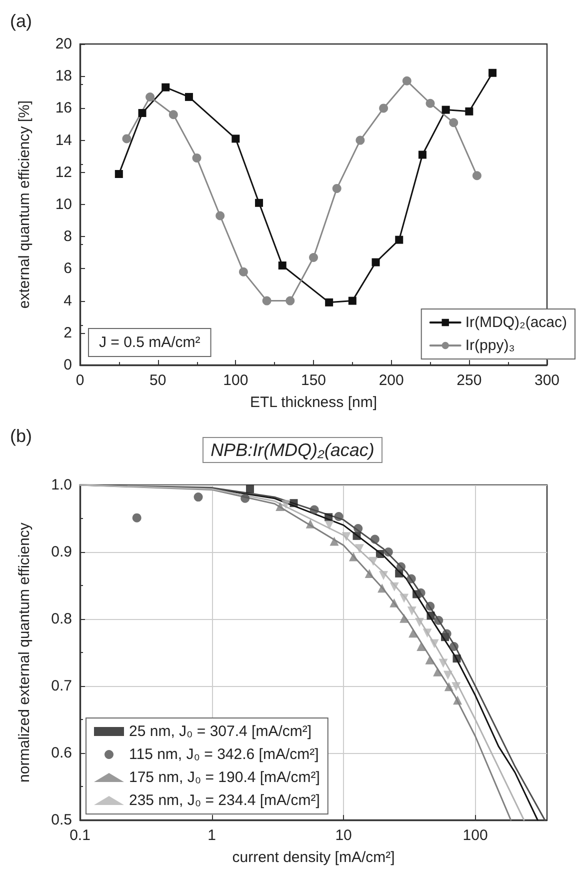 The image size is (585, 890). Describe the element at coordinates (490, 345) in the screenshot. I see `legend-label: Ir(ppy)₃` at that location.